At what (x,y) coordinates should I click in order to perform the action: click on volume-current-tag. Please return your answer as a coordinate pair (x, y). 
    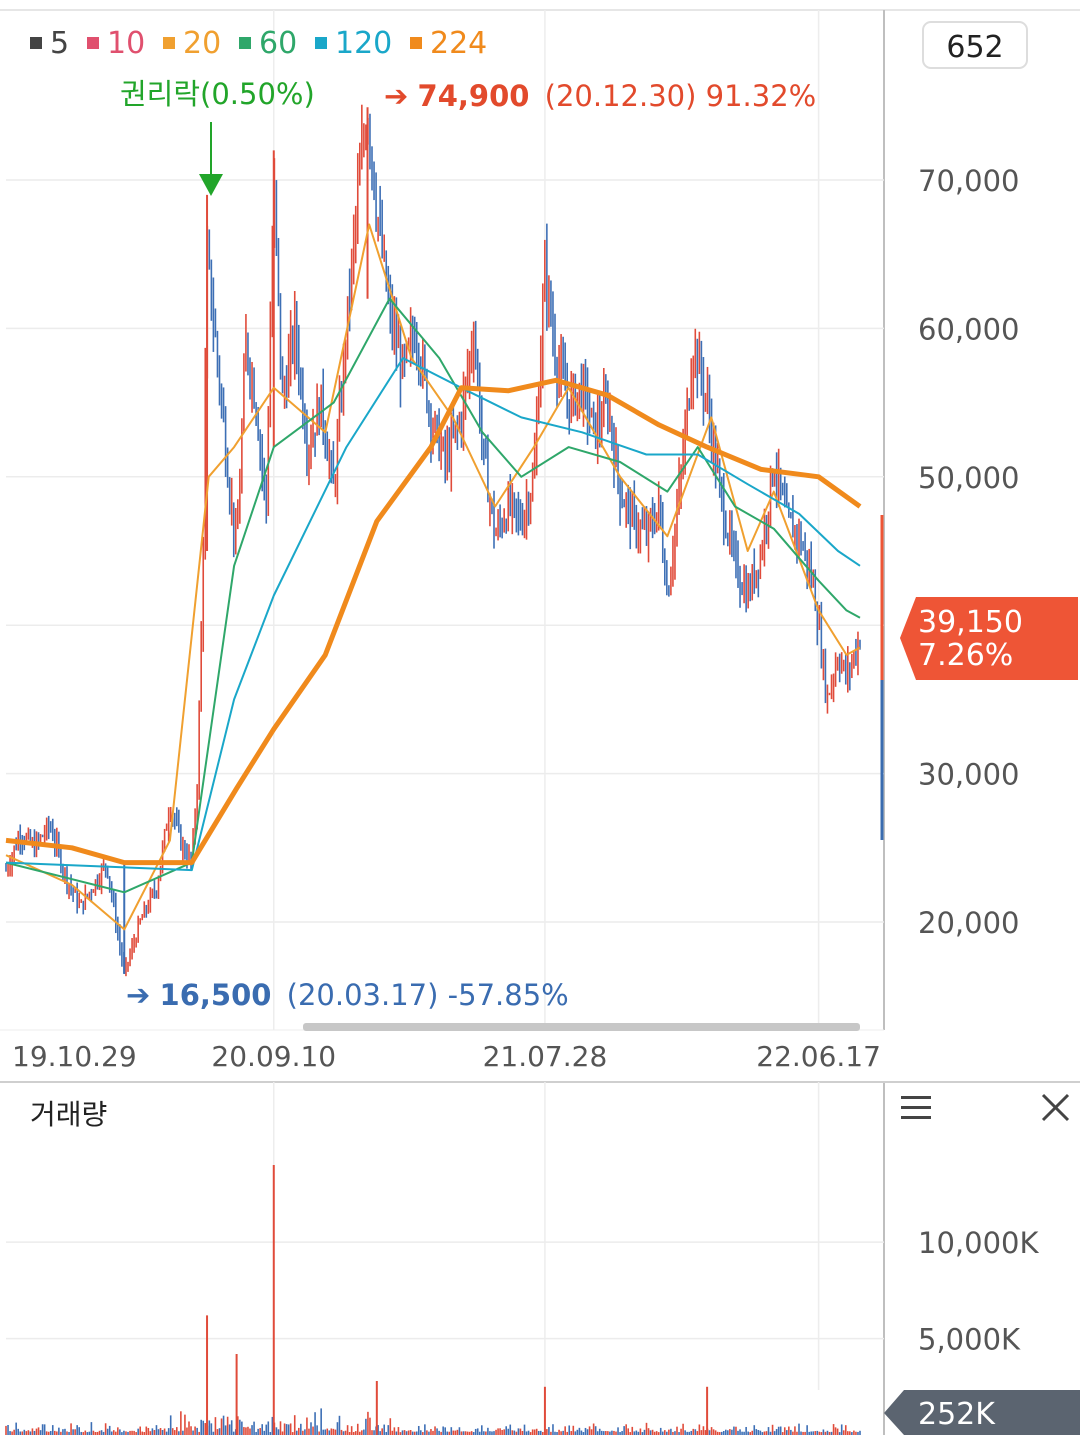
    Looking at the image, I should click on (982, 1412).